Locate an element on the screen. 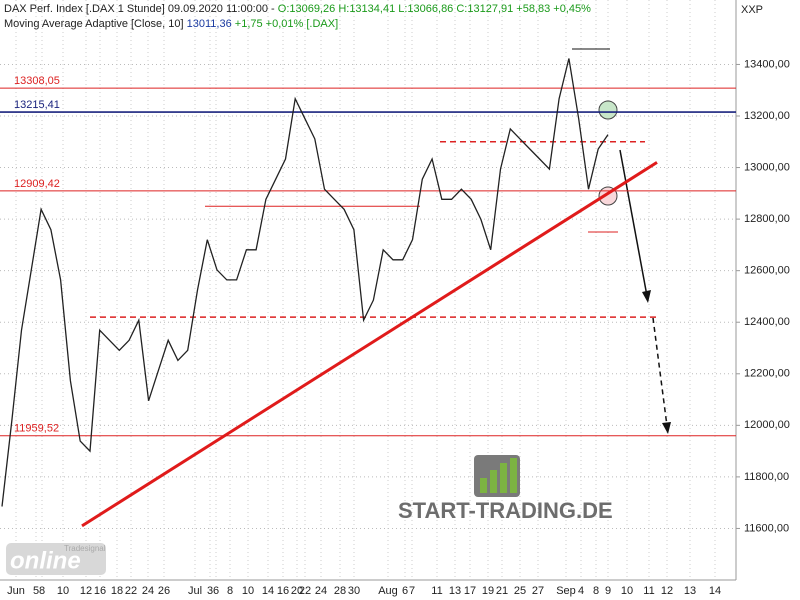 Image resolution: width=800 pixels, height=600 pixels. y-tick-label: 12400,00 is located at coordinates (767, 322).